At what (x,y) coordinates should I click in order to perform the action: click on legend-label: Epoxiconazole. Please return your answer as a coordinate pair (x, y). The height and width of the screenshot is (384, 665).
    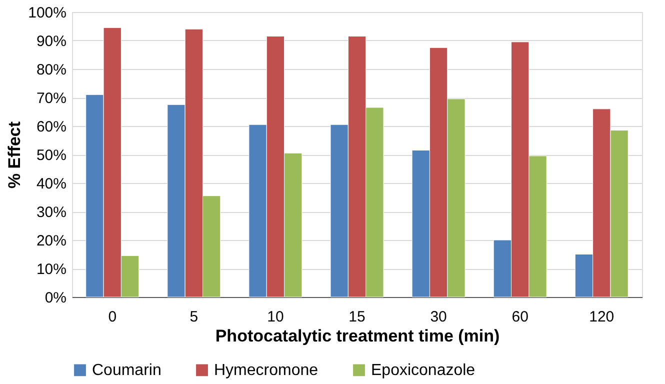
    Looking at the image, I should click on (423, 371).